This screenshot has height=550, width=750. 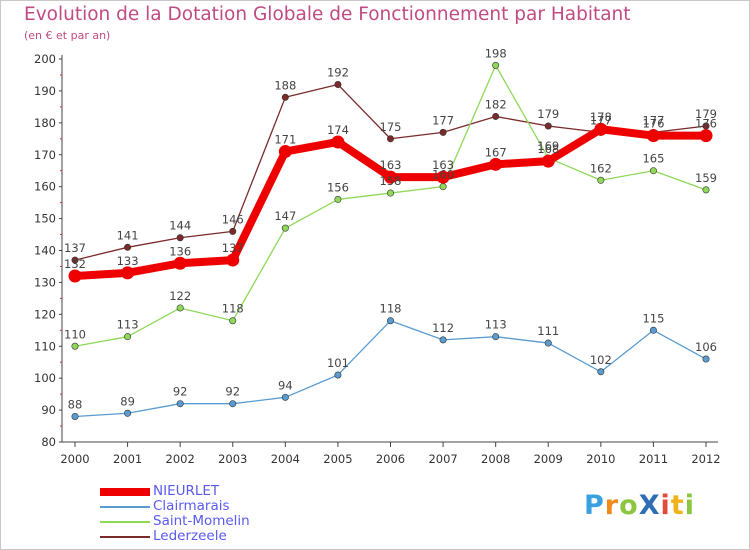 What do you see at coordinates (705, 459) in the screenshot?
I see `x-tick-label: 2012` at bounding box center [705, 459].